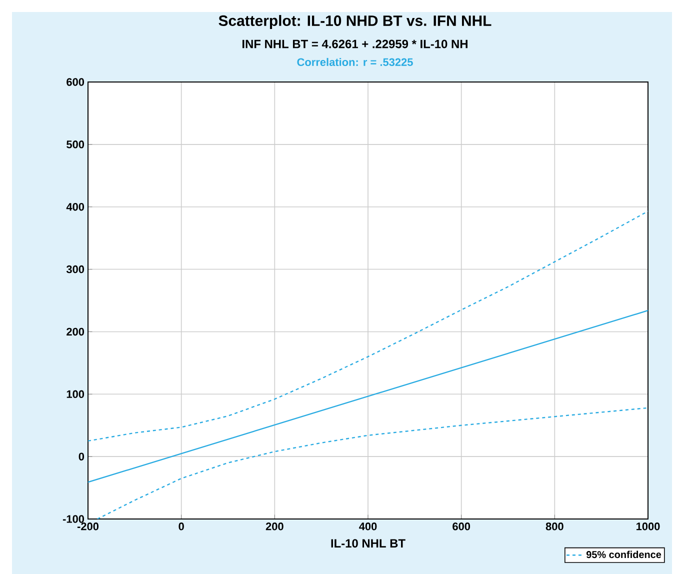 The height and width of the screenshot is (574, 679). Describe the element at coordinates (75, 269) in the screenshot. I see `y-tick-label: 300` at that location.